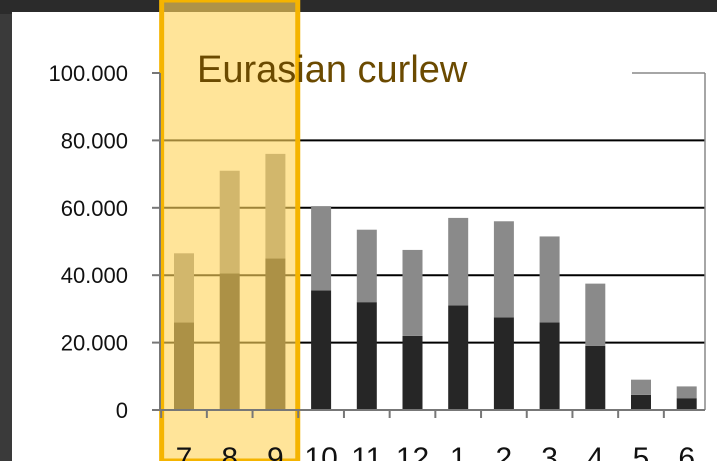 This screenshot has width=717, height=461. I want to click on y-tick-label: 80.000, so click(94, 140).